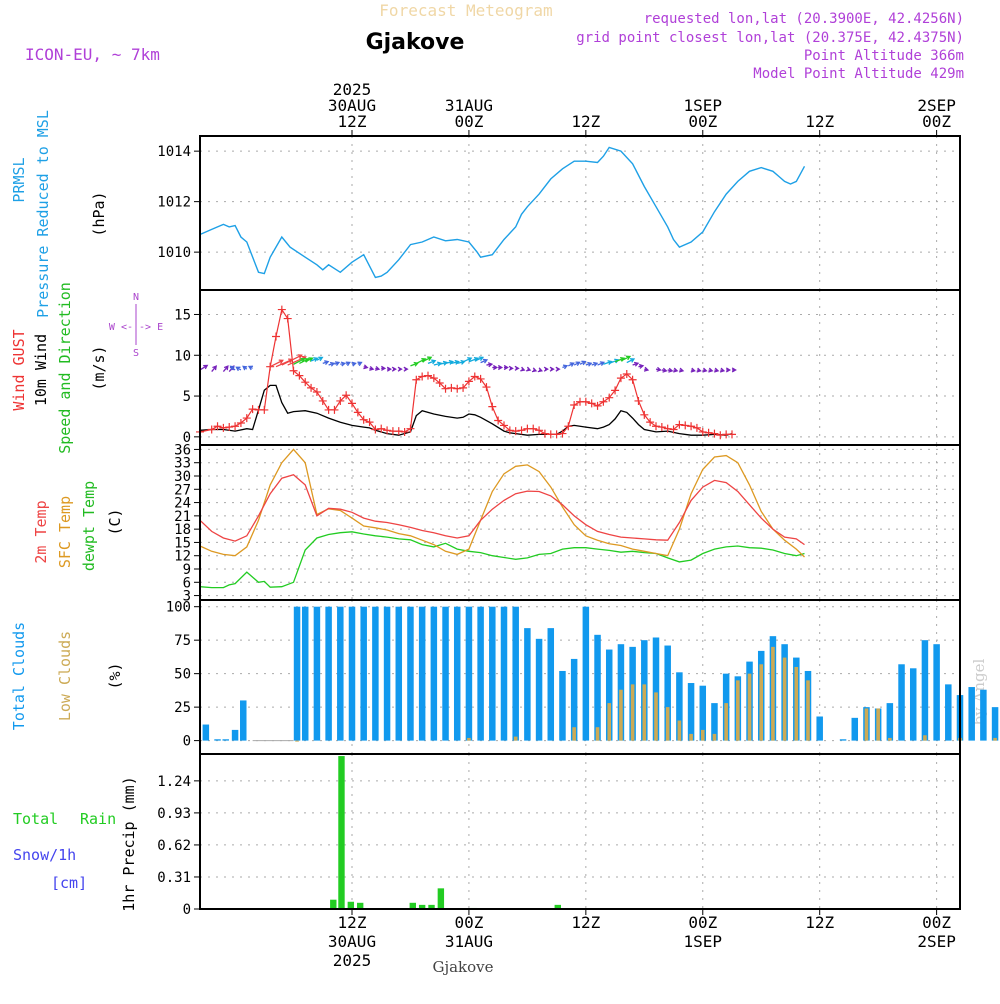  I want to click on clouds-ytick-label: 75, so click(182, 641).